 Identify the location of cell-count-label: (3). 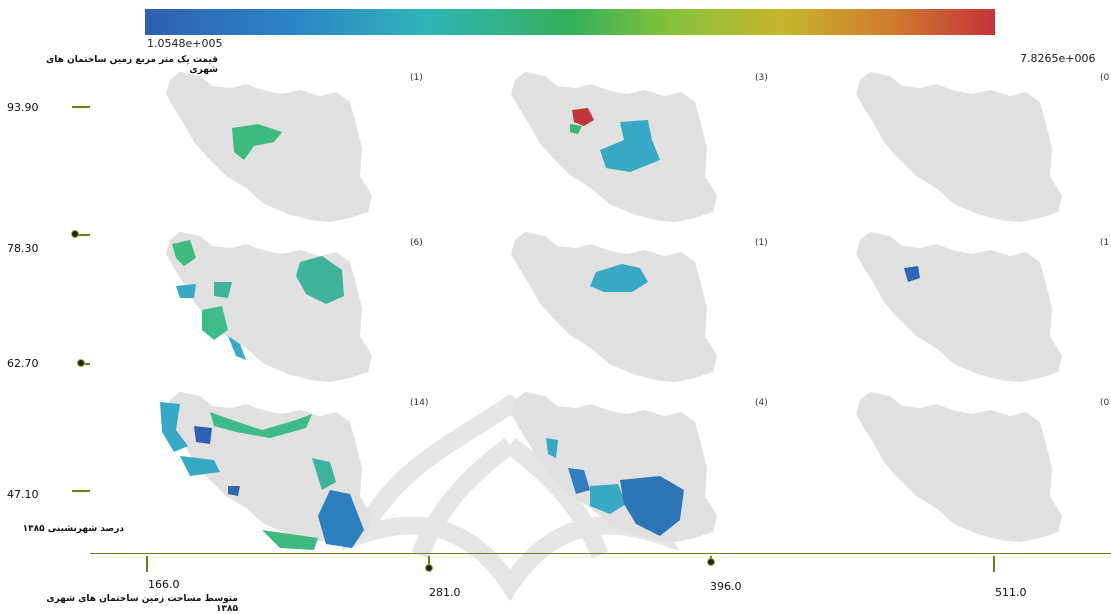
(761, 78).